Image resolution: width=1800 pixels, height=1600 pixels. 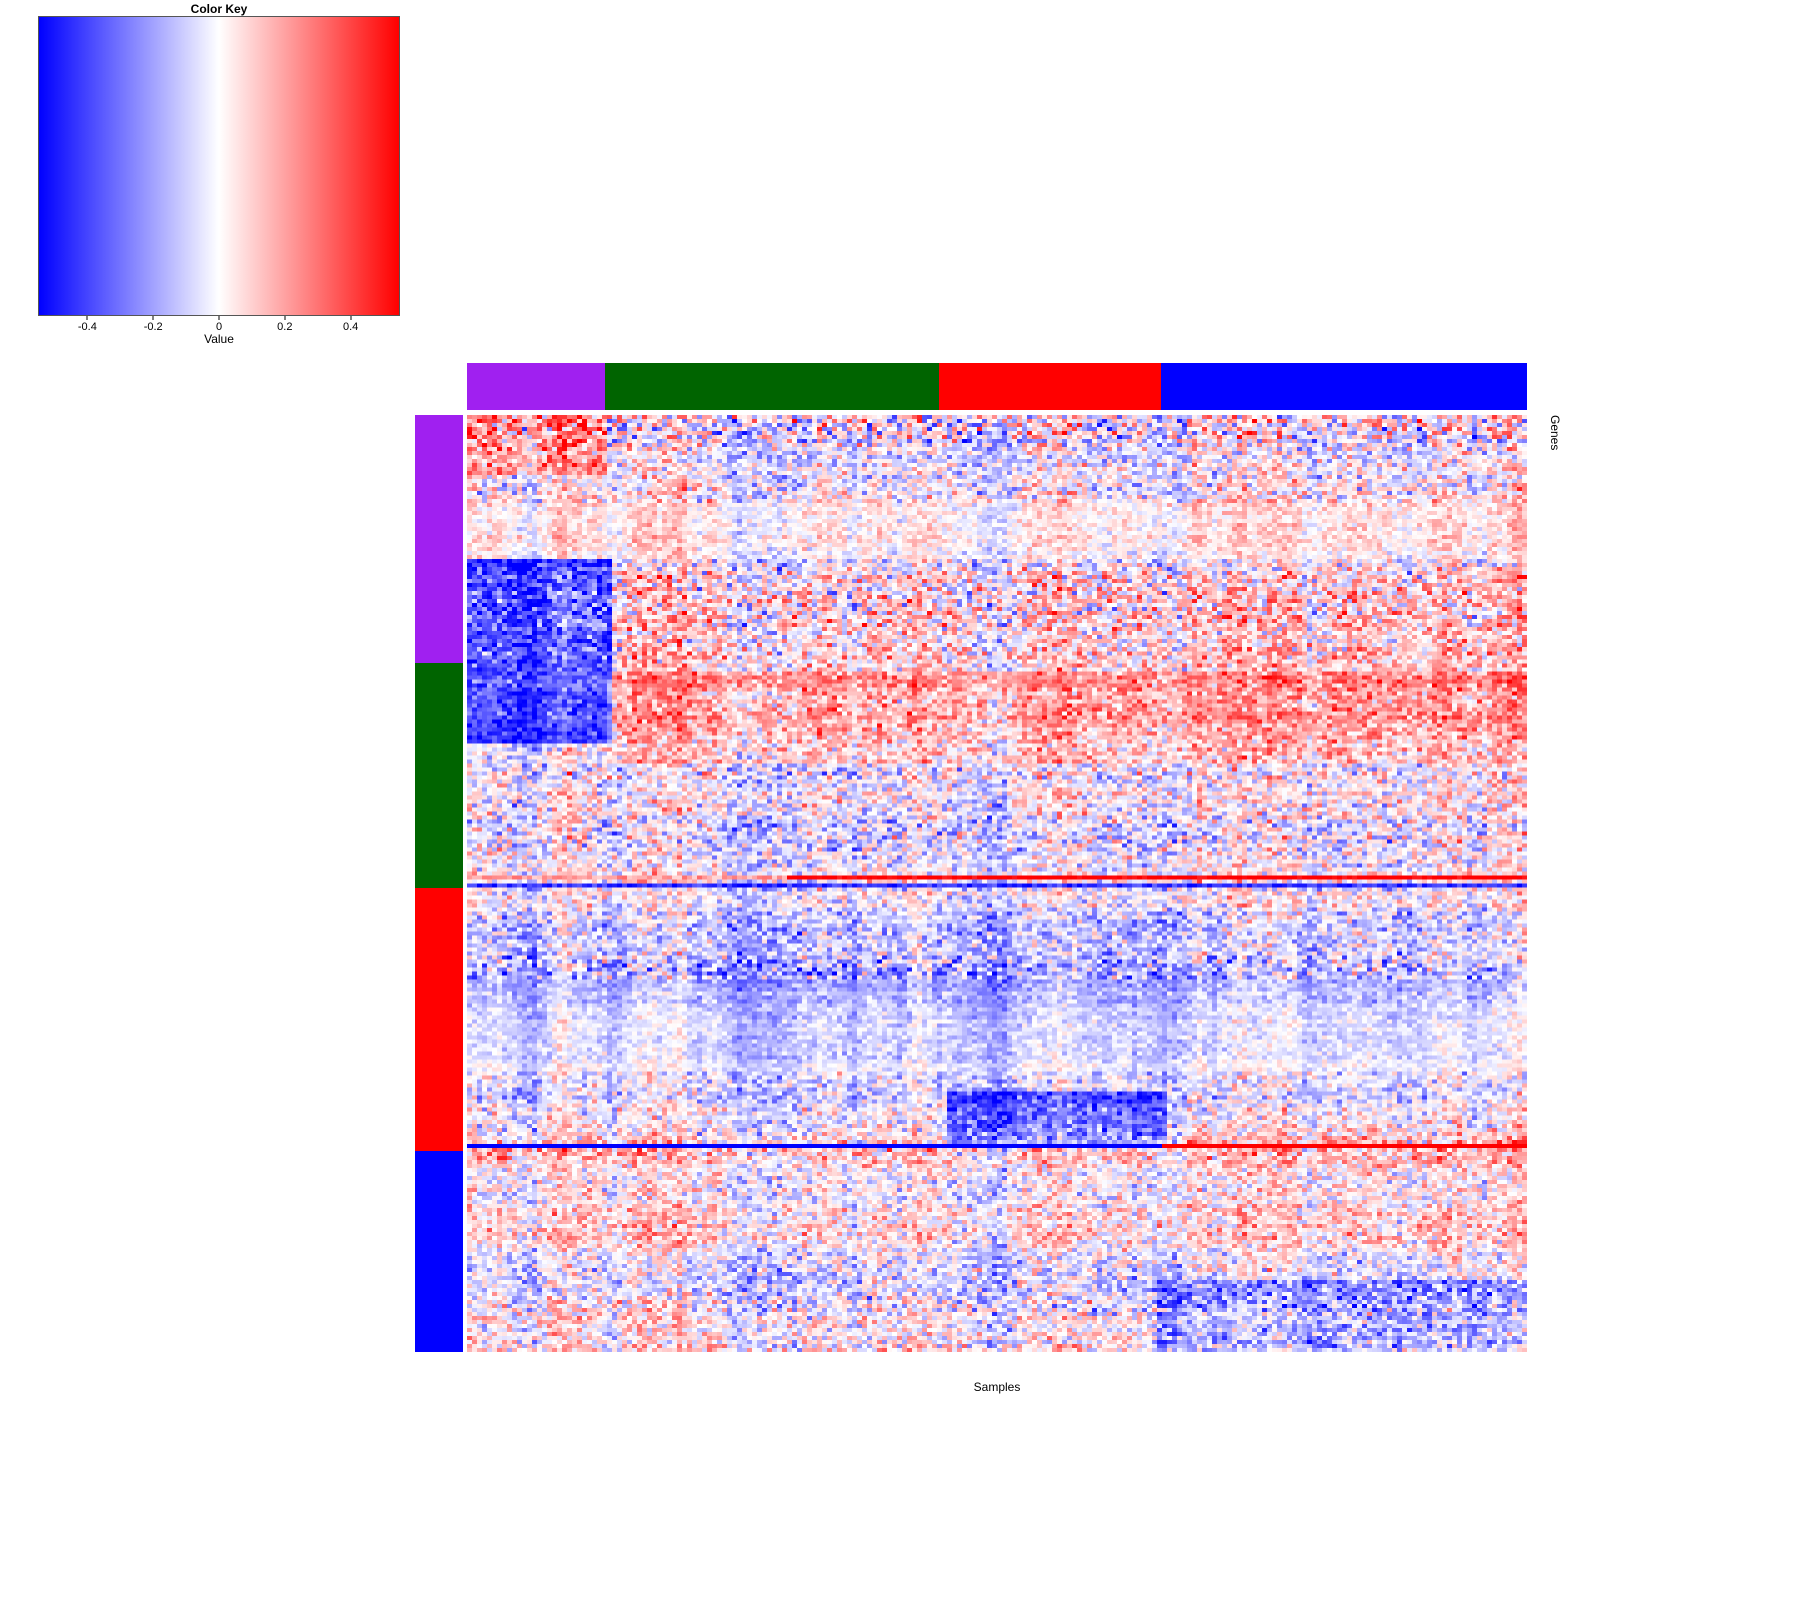 I want to click on row-groups-sidebar, so click(x=439, y=883).